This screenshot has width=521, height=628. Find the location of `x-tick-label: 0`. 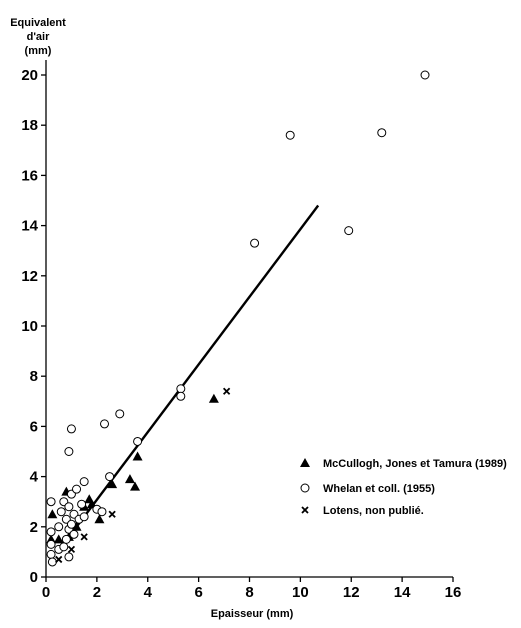

x-tick-label: 0 is located at coordinates (46, 592).